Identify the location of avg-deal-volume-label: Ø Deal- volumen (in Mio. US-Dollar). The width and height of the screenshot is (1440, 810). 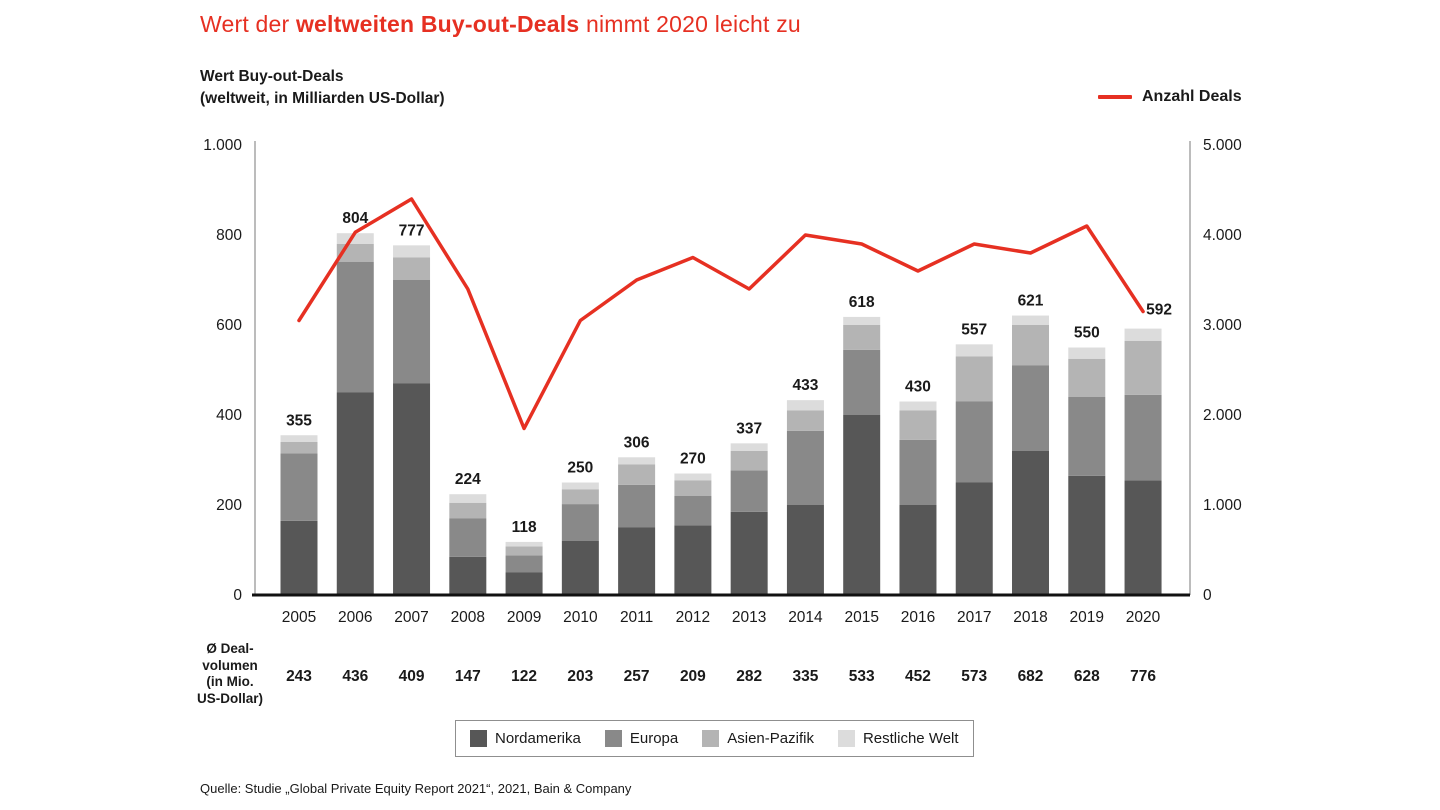
(230, 674).